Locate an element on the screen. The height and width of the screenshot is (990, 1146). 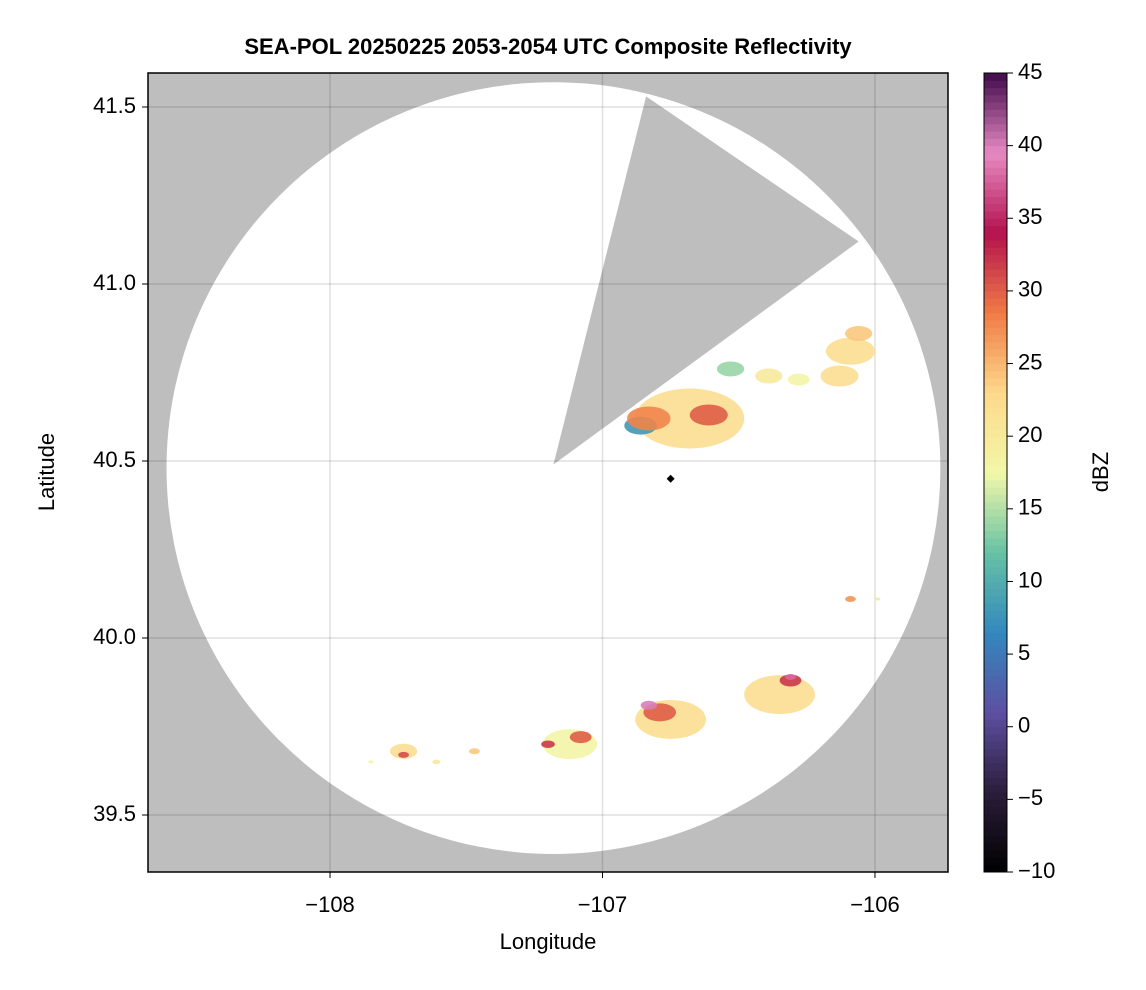
y-tick-label: 41.5 is located at coordinates (114, 105).